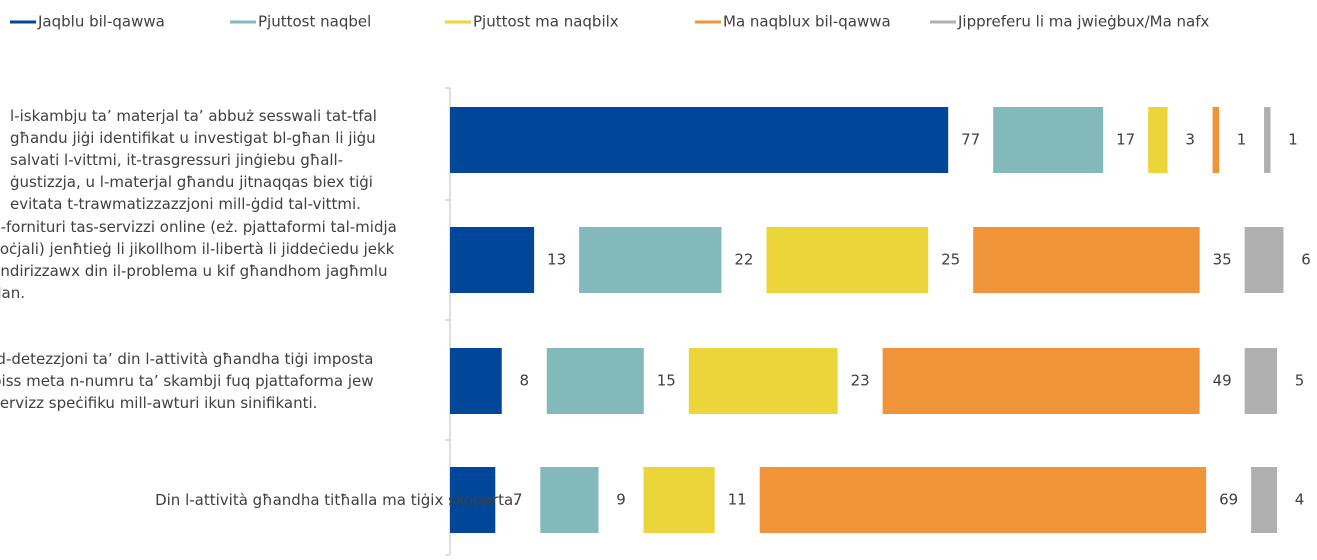  I want to click on value-label: 9, so click(621, 500).